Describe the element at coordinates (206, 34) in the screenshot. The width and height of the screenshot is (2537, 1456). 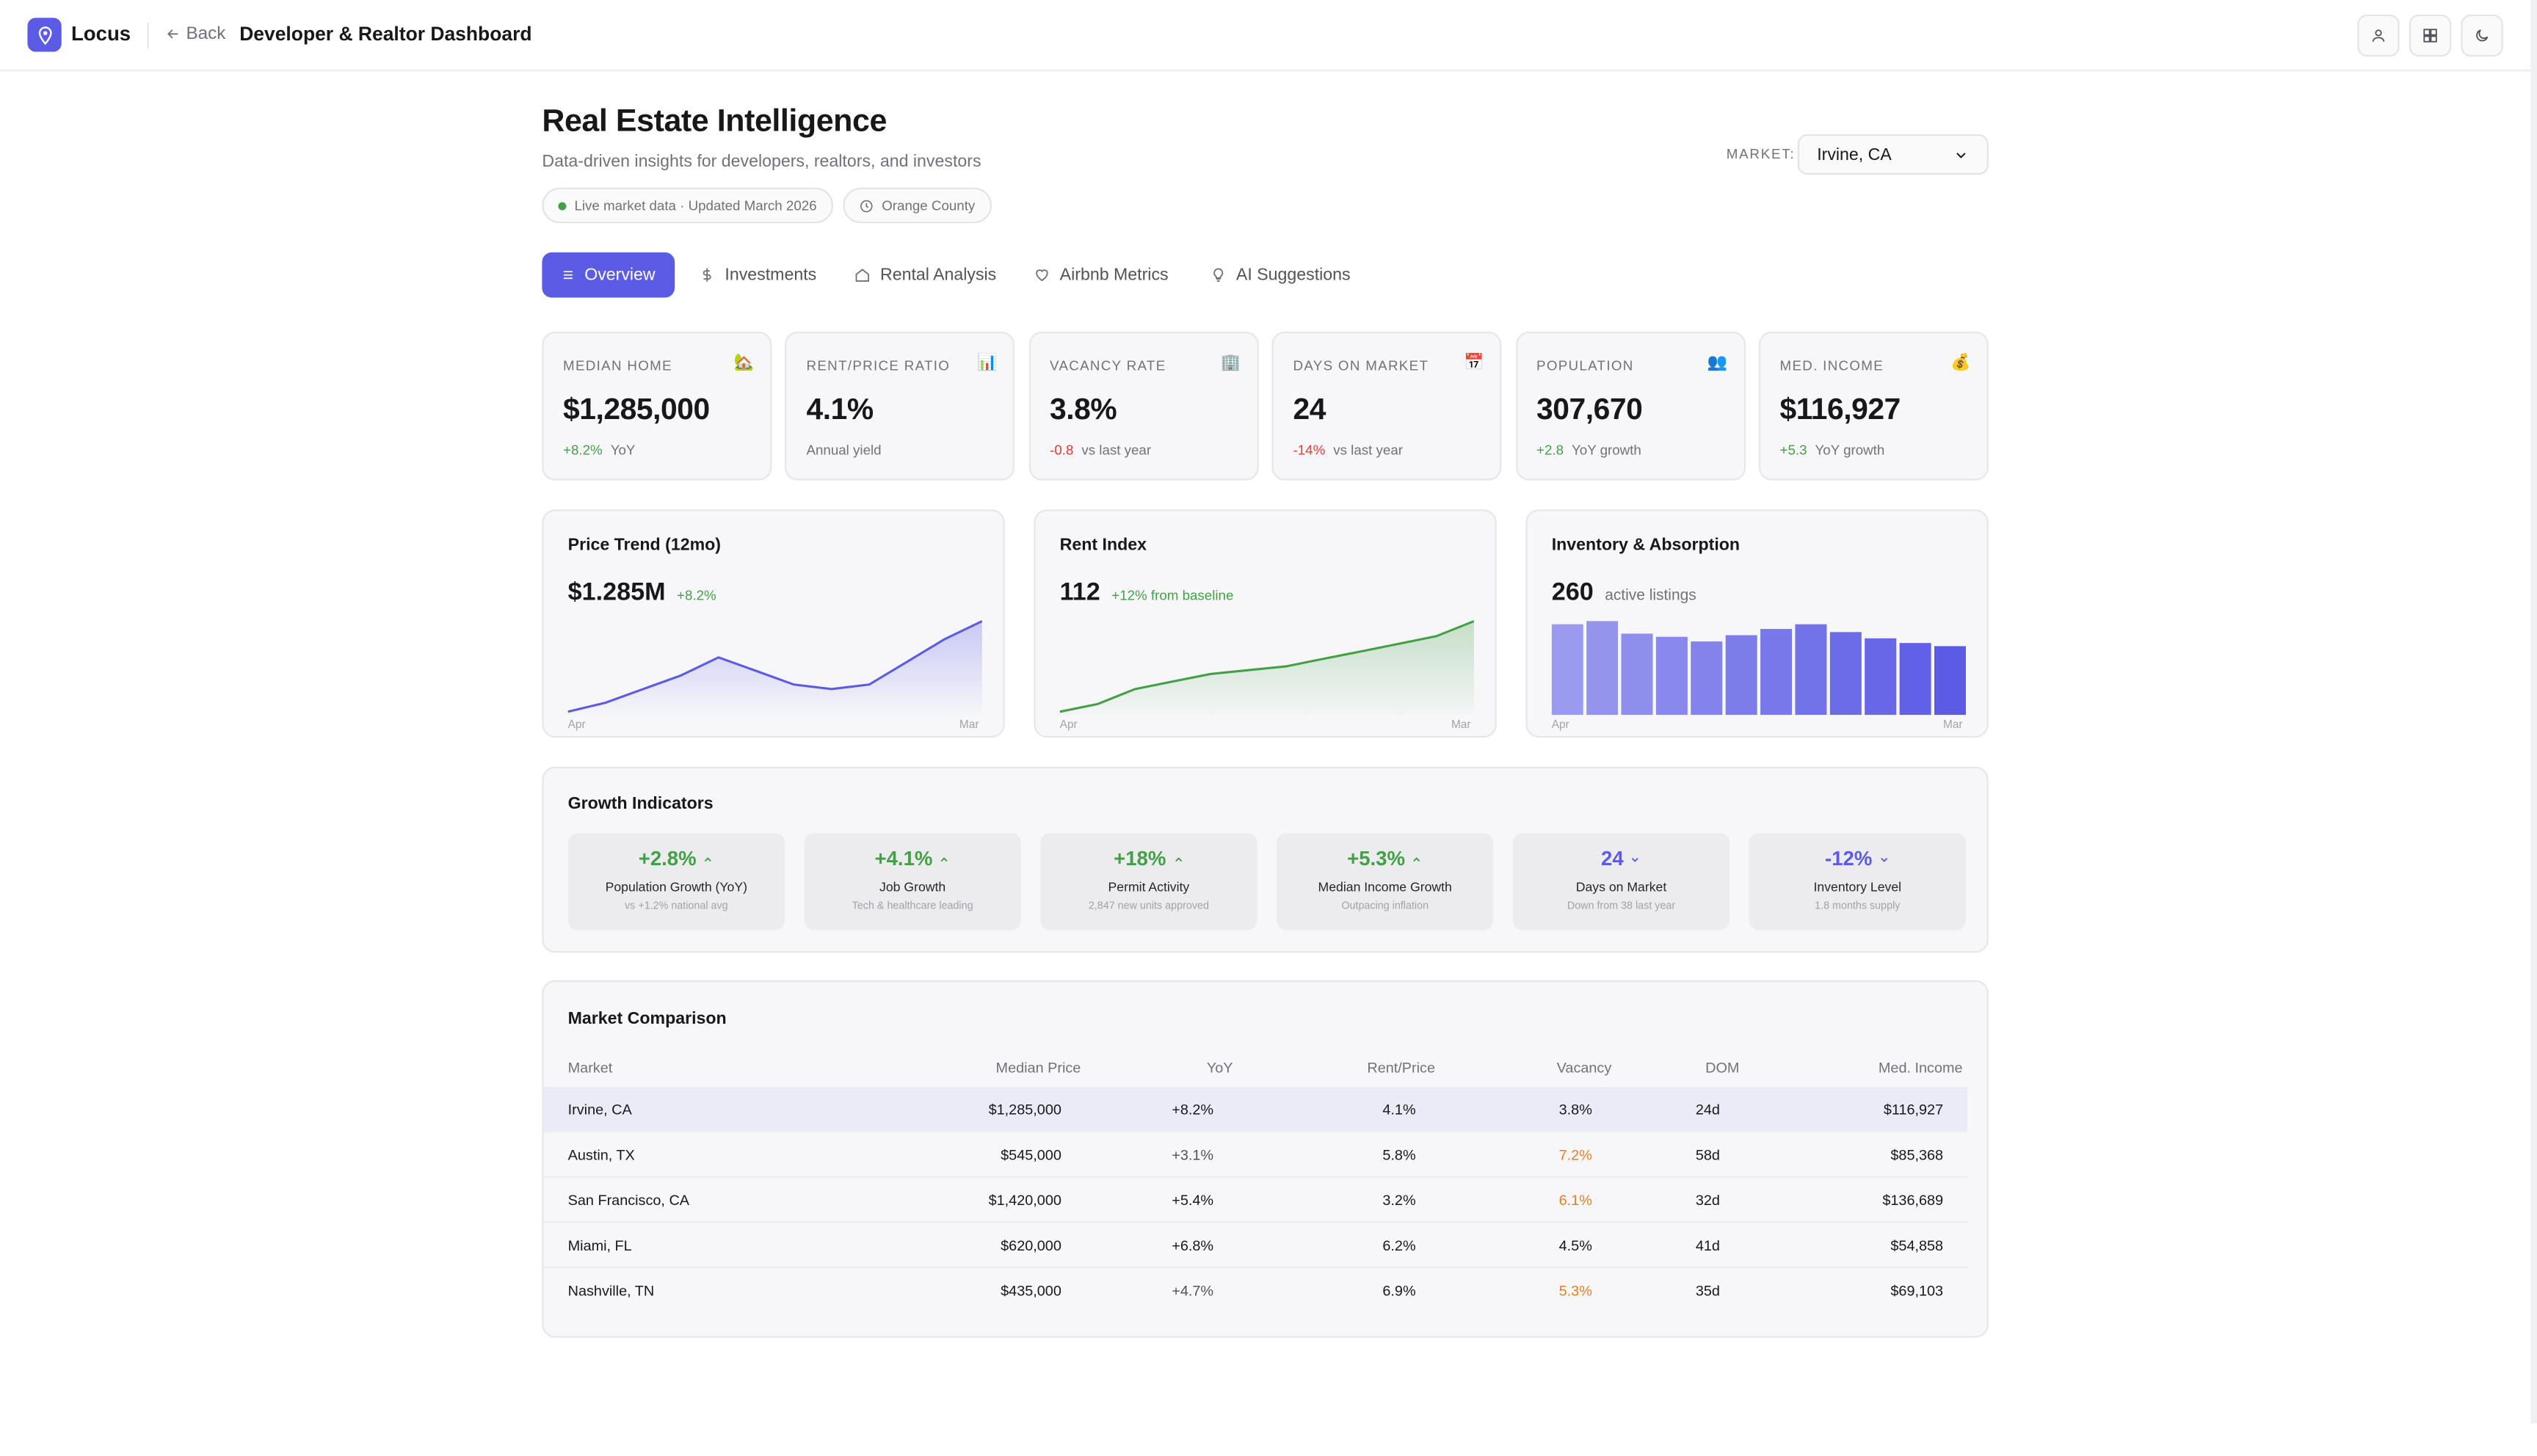
I see `back-label: Back` at that location.